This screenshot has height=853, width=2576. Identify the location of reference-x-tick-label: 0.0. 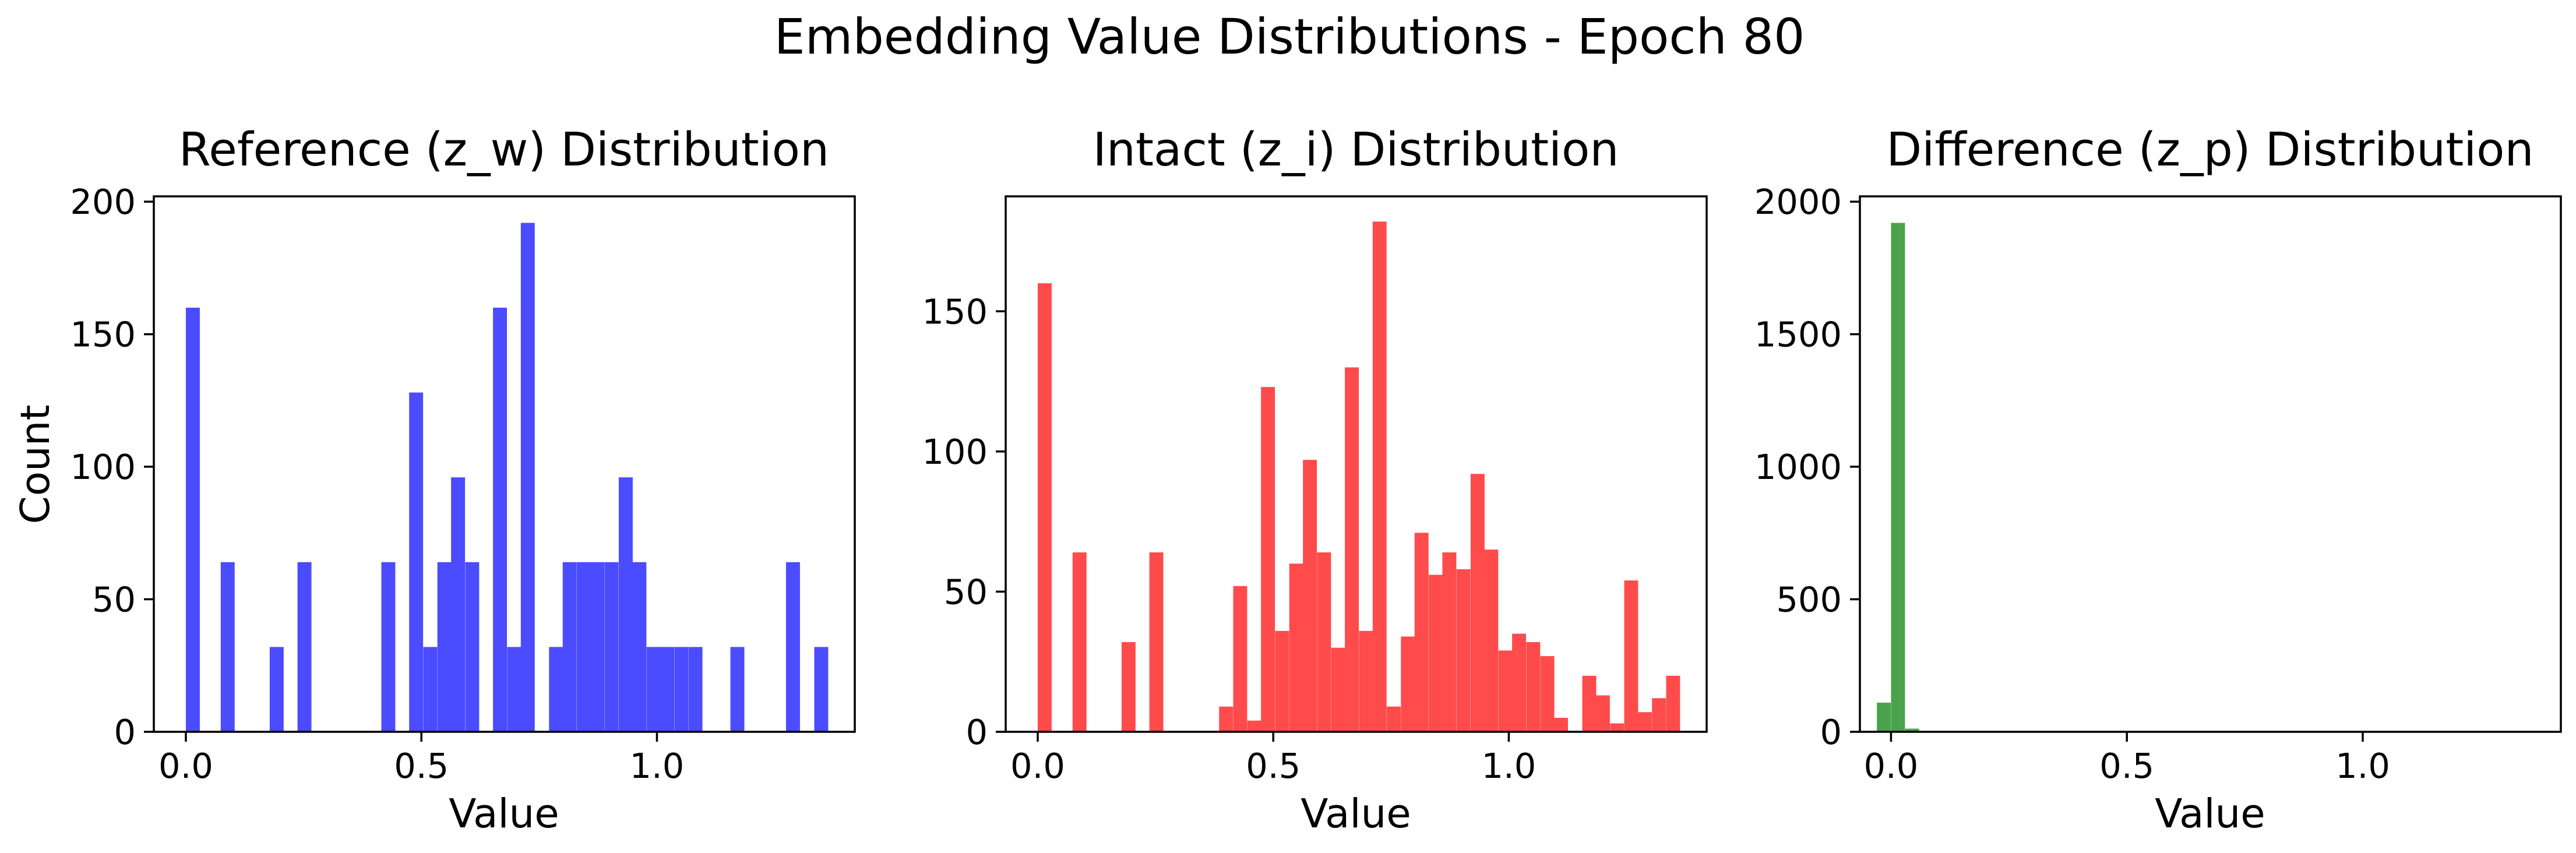
(185, 766).